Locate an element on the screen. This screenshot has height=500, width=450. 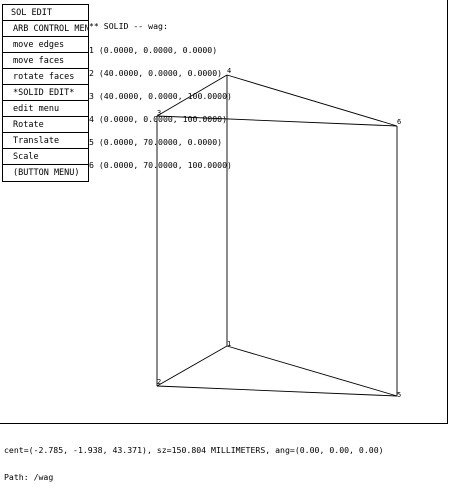
menu-item-arb-control: ARB CONTROL MENU is located at coordinates (45, 29).